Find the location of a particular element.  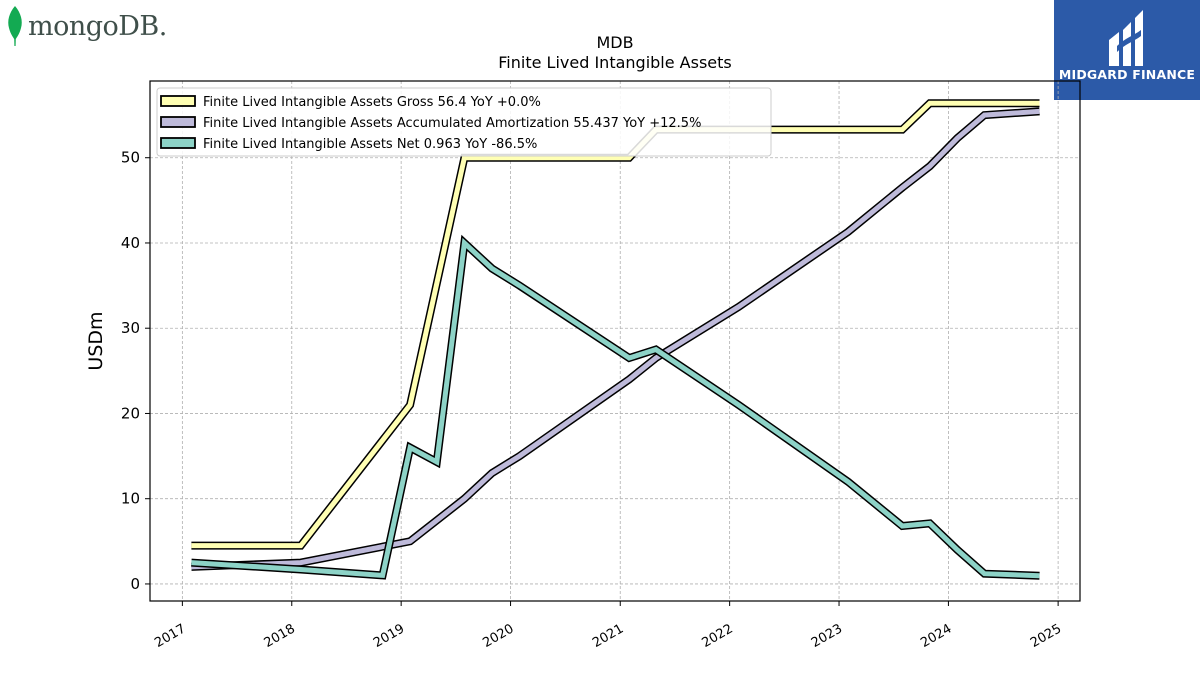

y-axis-label: USDm is located at coordinates (96, 340).